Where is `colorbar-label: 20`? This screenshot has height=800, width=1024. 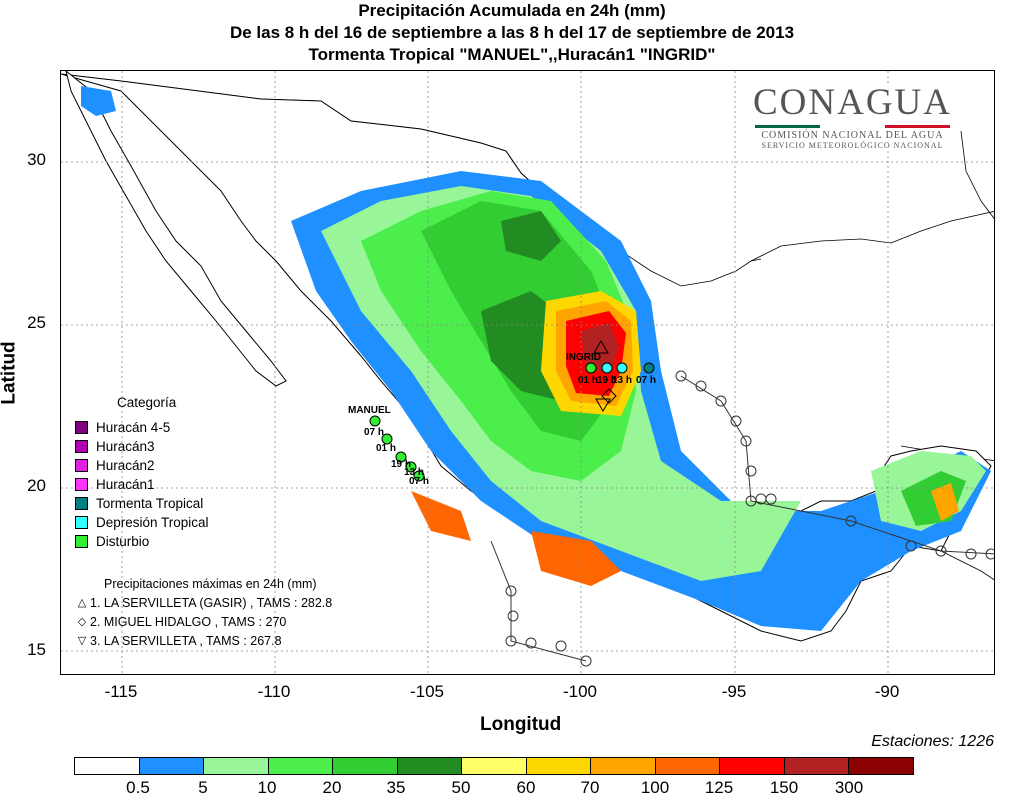
colorbar-label: 20 is located at coordinates (332, 787).